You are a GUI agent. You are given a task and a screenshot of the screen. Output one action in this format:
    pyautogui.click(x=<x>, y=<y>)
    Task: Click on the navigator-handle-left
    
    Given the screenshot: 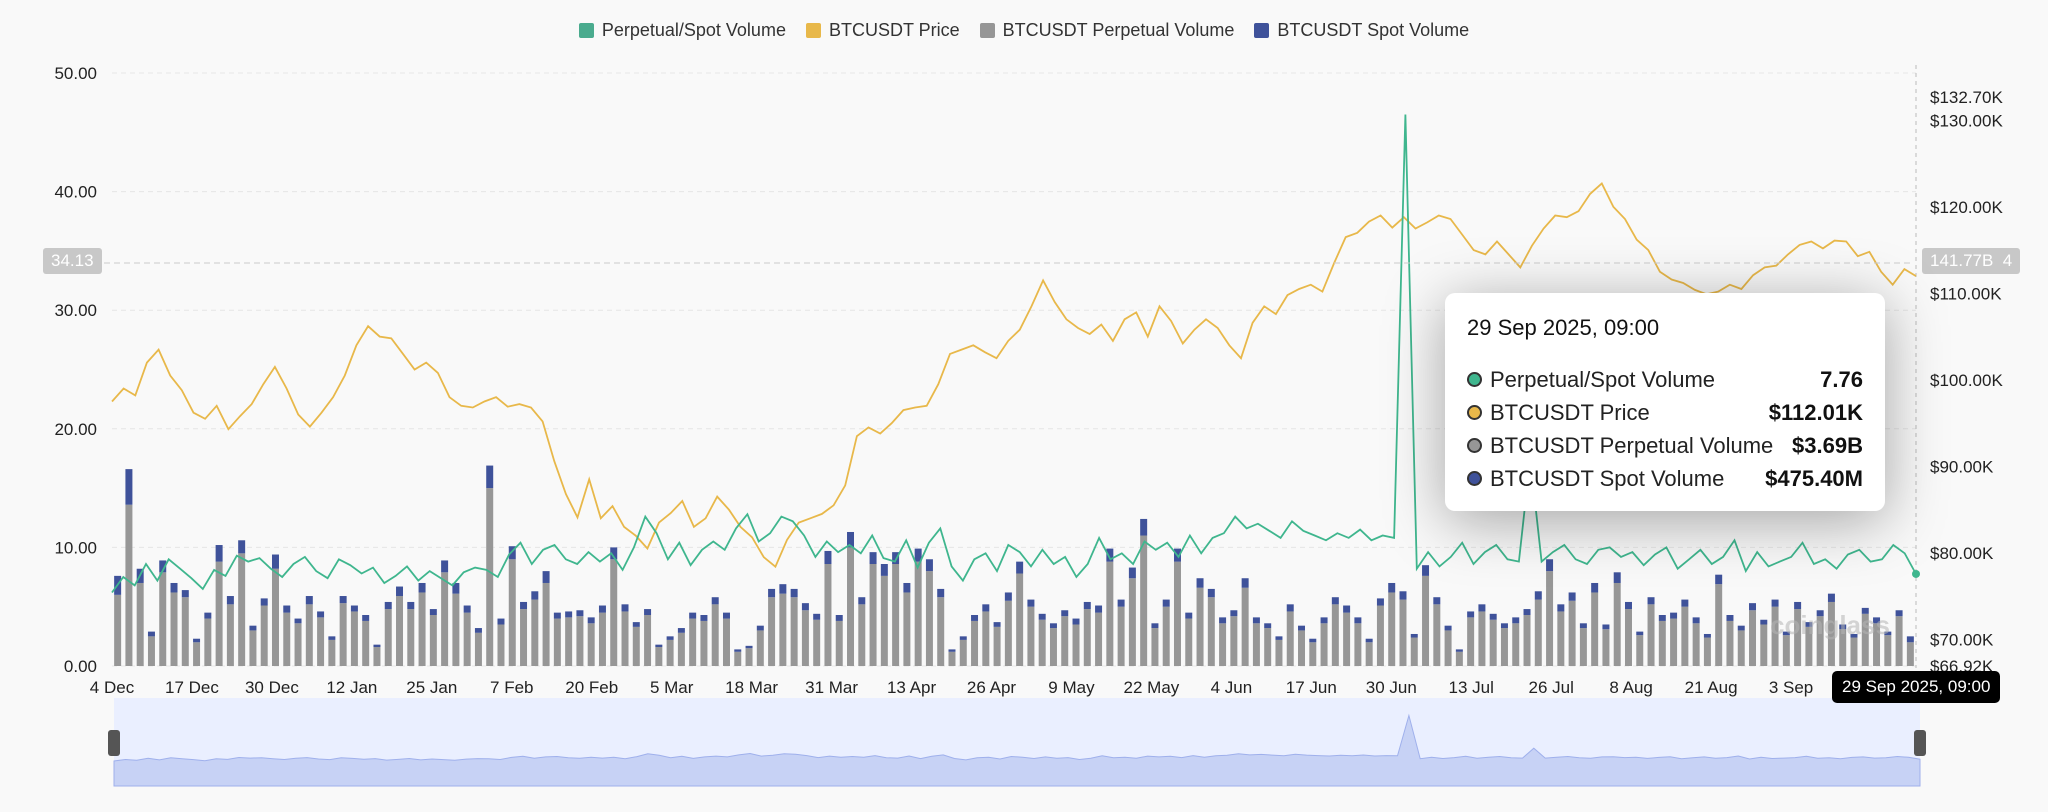 What is the action you would take?
    pyautogui.click(x=114, y=743)
    